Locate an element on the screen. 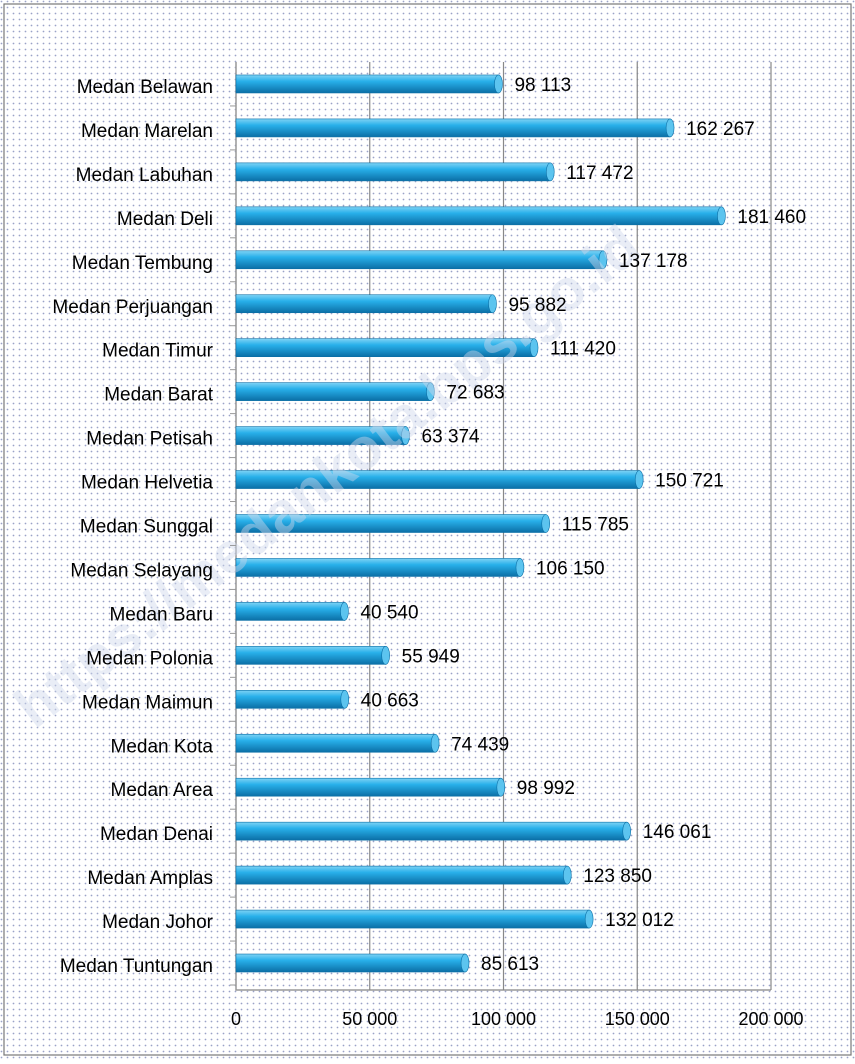 This screenshot has width=855, height=1064. y-tick-label: Medan Kota is located at coordinates (162, 746).